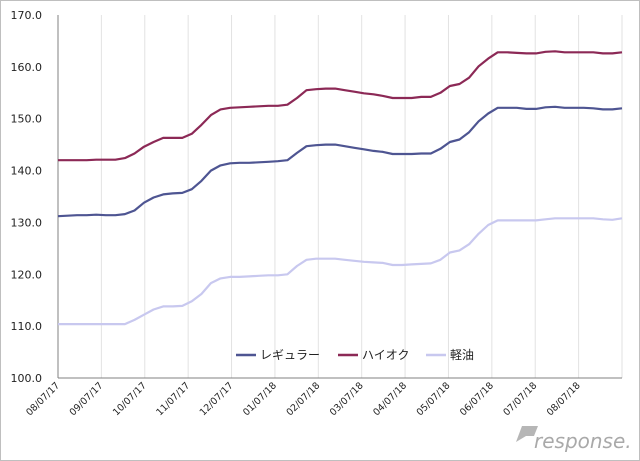  What do you see at coordinates (27, 171) in the screenshot?
I see `y-tick-label: 140.0` at bounding box center [27, 171].